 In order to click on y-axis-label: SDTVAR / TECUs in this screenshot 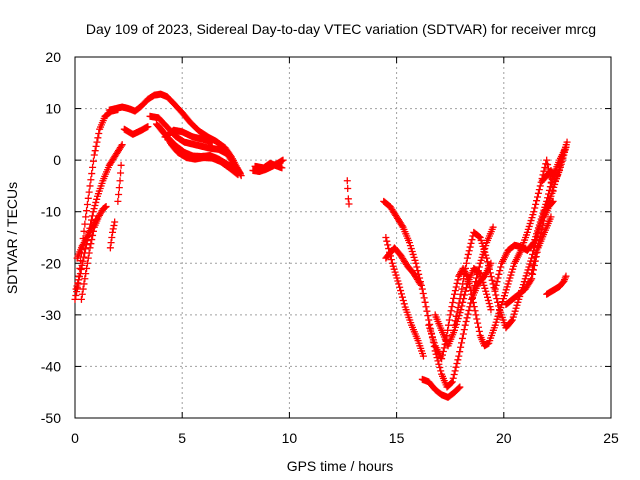, I will do `click(12, 238)`.